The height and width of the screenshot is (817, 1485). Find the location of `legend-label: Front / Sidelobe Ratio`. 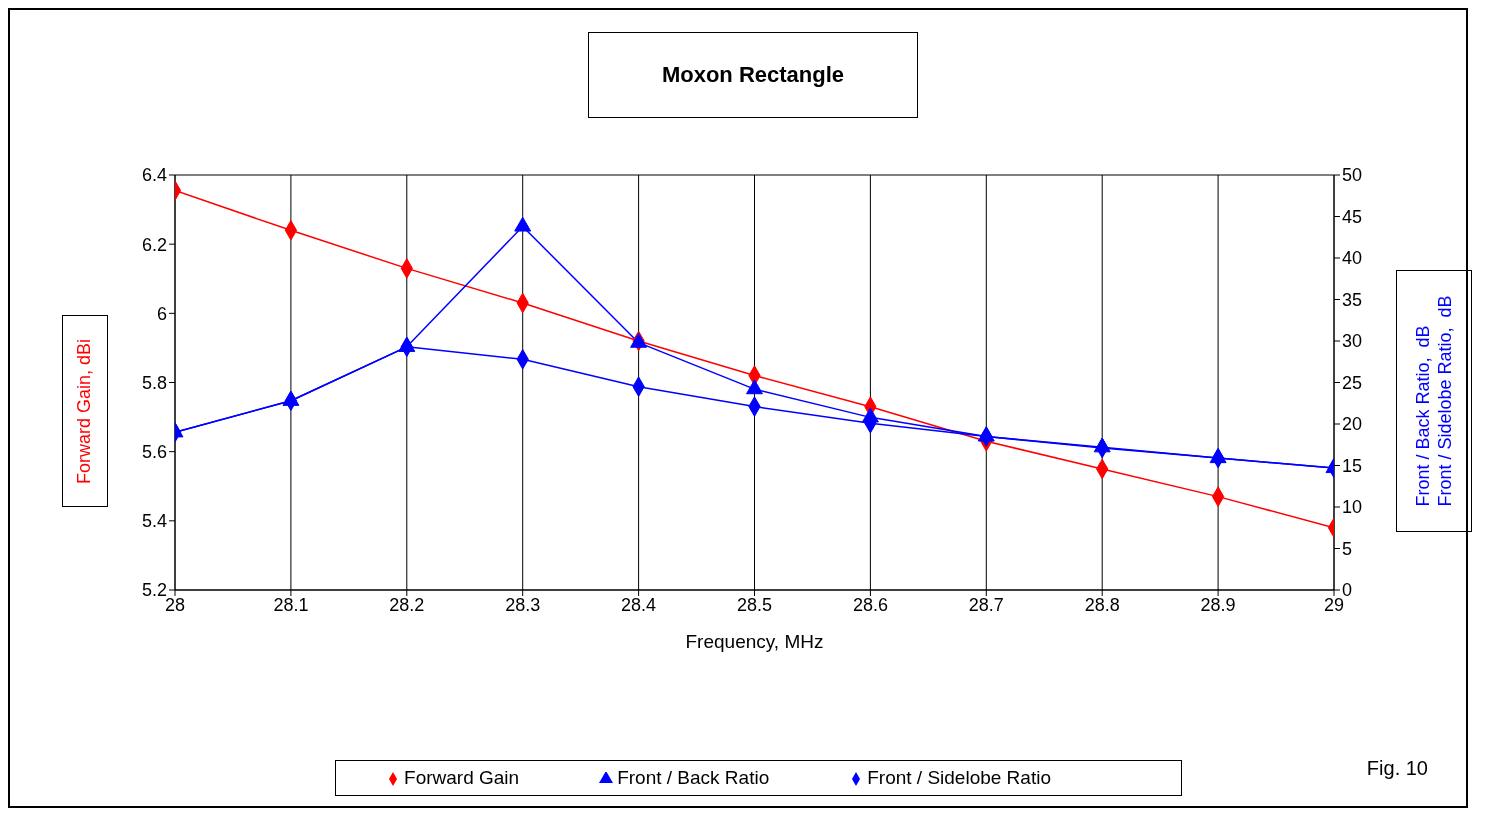

legend-label: Front / Sidelobe Ratio is located at coordinates (959, 777).